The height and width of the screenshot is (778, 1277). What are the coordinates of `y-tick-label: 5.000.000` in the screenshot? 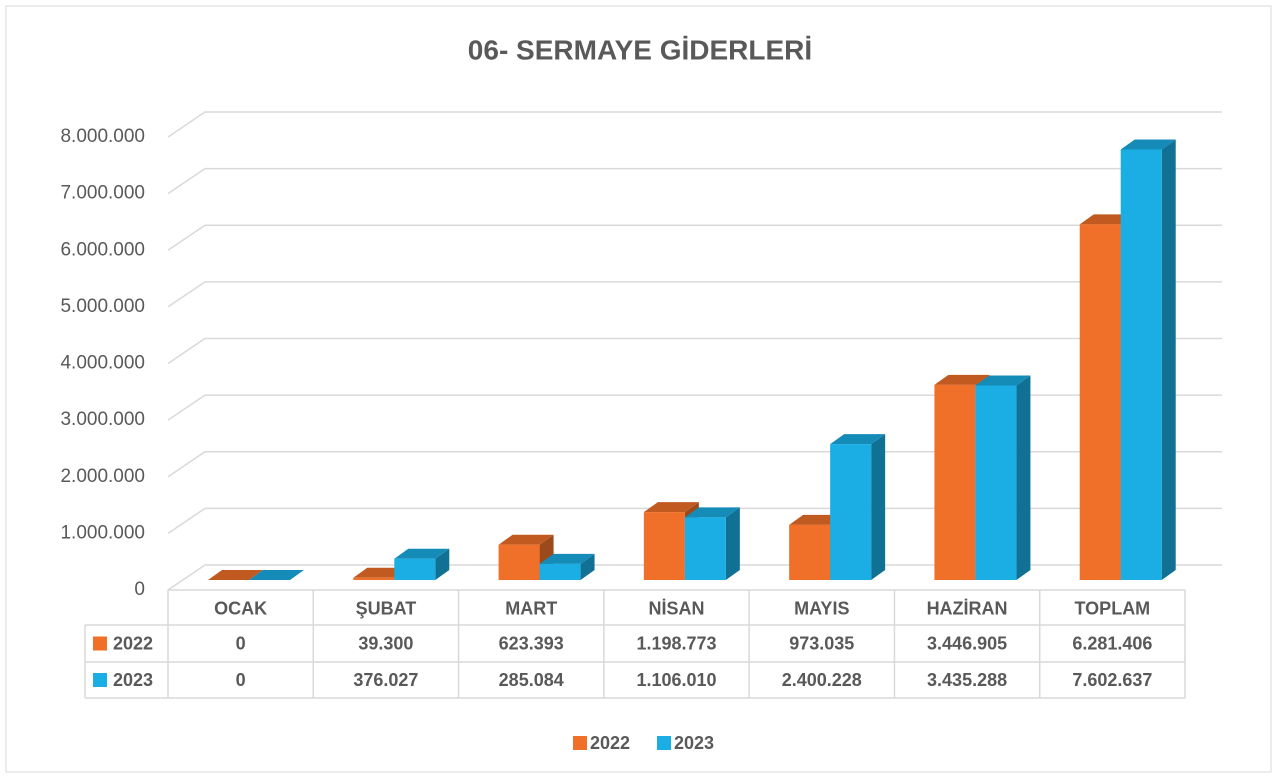 It's located at (102, 306).